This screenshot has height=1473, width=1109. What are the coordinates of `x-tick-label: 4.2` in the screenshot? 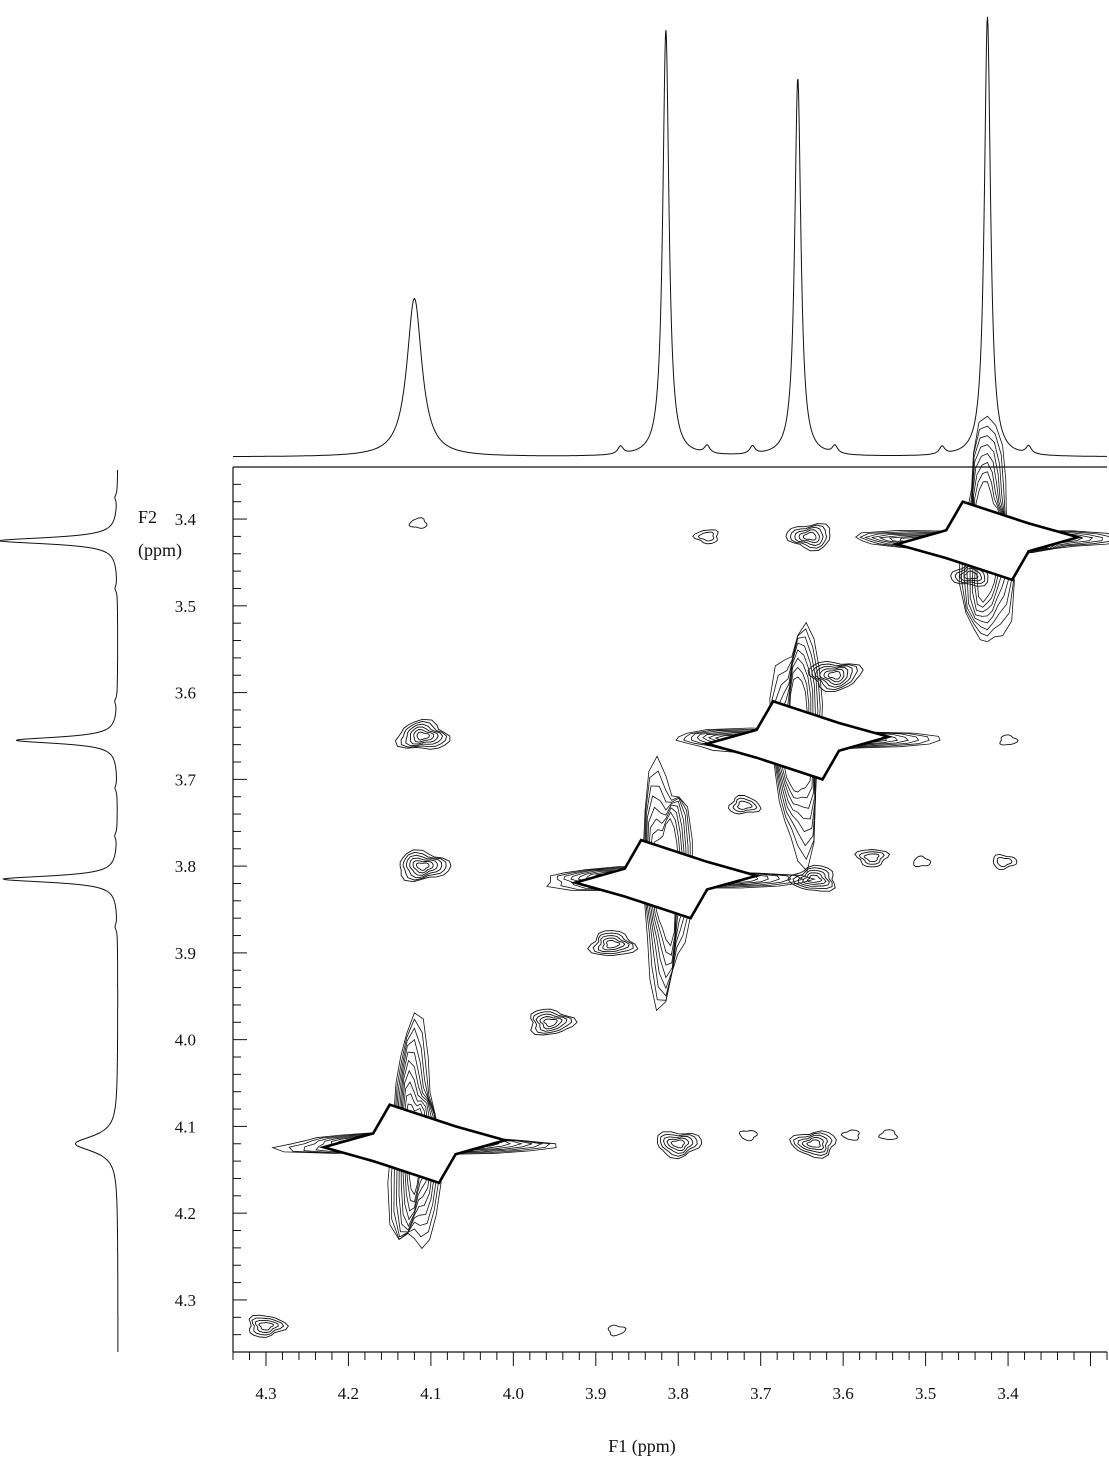 It's located at (348, 1393).